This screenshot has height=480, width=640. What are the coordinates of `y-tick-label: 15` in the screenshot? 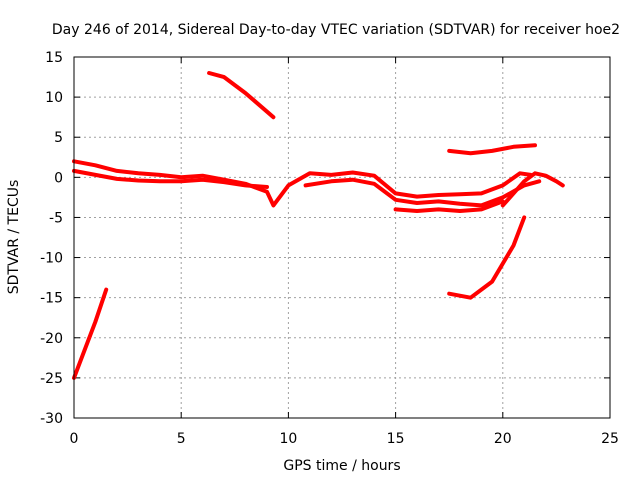 It's located at (54, 58).